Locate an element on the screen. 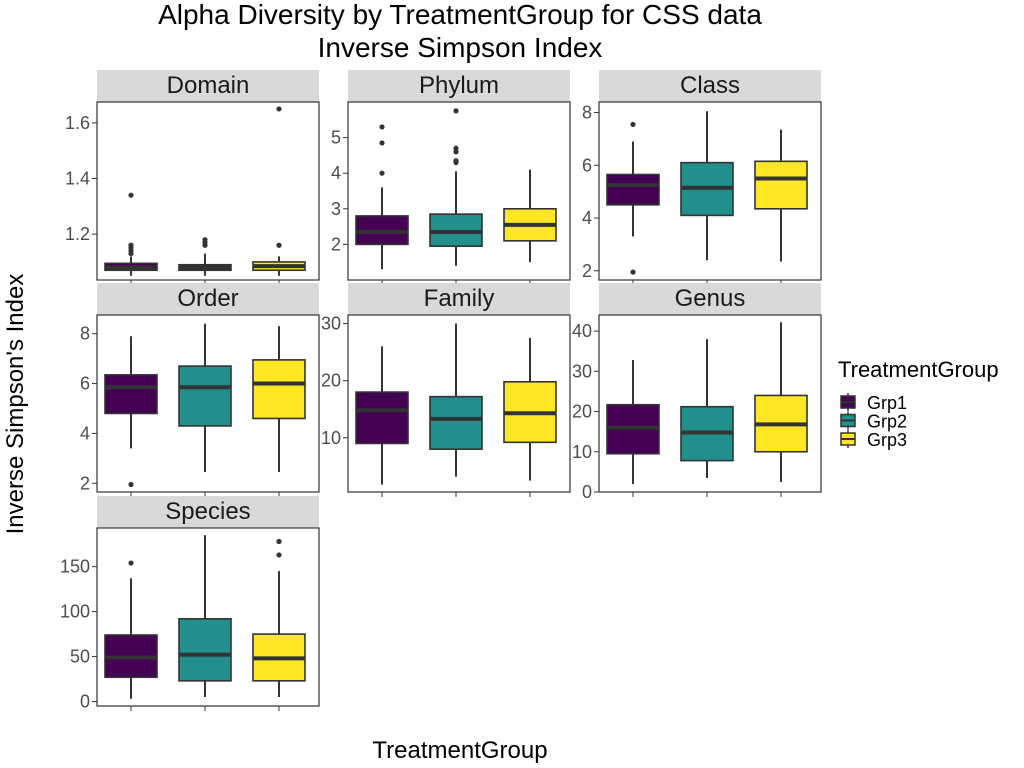 This screenshot has width=1024, height=768. facet-strip-label: Class is located at coordinates (710, 85).